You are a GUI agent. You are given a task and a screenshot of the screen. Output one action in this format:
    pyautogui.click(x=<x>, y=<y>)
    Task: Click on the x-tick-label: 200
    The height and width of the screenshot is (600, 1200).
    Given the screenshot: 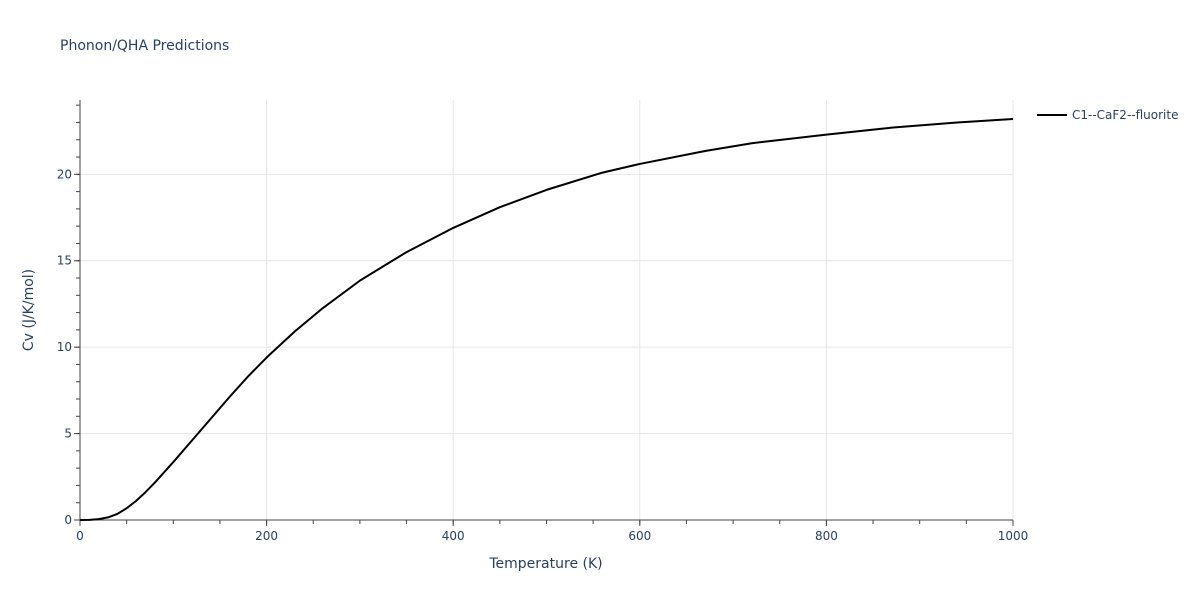 What is the action you would take?
    pyautogui.click(x=266, y=536)
    